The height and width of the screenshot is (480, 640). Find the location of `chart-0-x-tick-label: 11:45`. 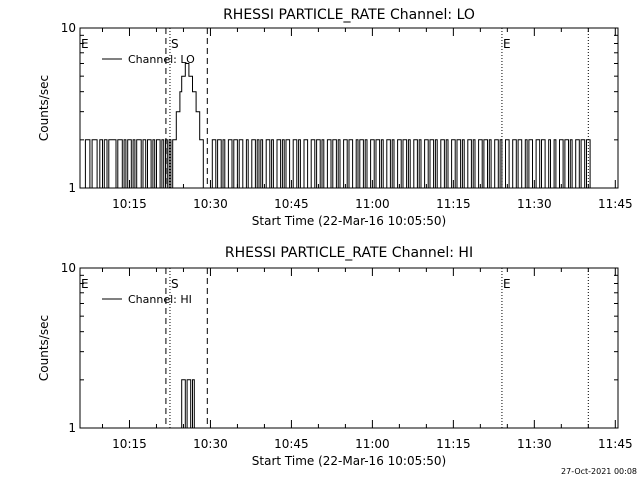

chart-0-x-tick-label: 11:45 is located at coordinates (615, 204).